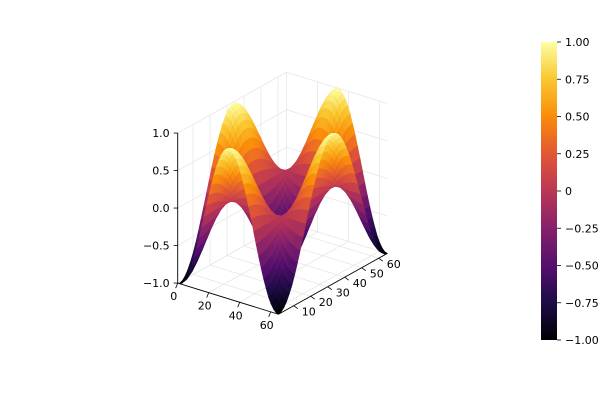 This screenshot has width=600, height=400. Describe the element at coordinates (578, 191) in the screenshot. I see `colorbar-ticks: −1.00 −0.75 −0.50 −0.25 0 0.25 0.50 0.75 1.00` at that location.